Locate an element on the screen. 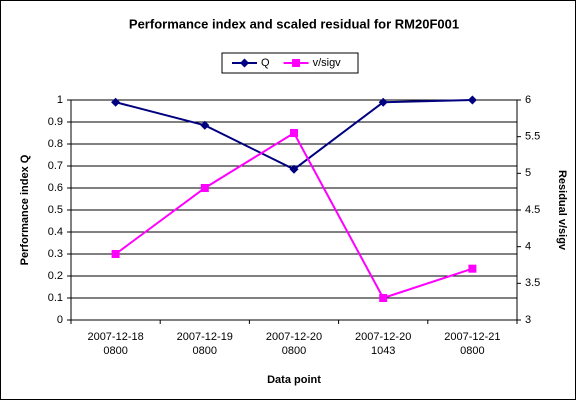 The image size is (576, 400). y-tick-label: 0 is located at coordinates (60, 320).